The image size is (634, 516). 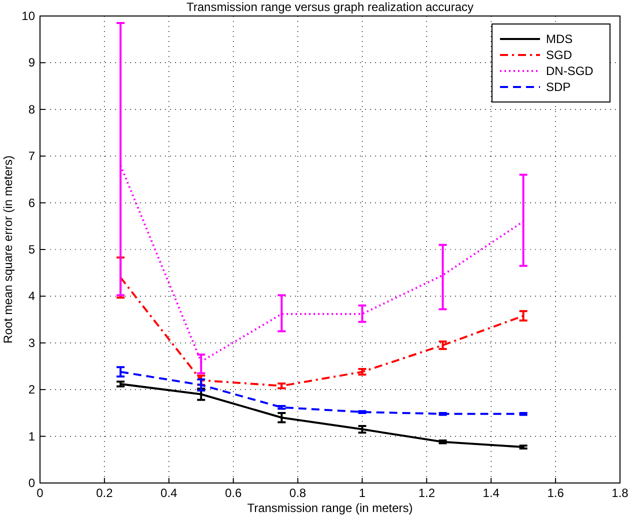 I want to click on legend-label: DN-SGD, so click(x=570, y=71).